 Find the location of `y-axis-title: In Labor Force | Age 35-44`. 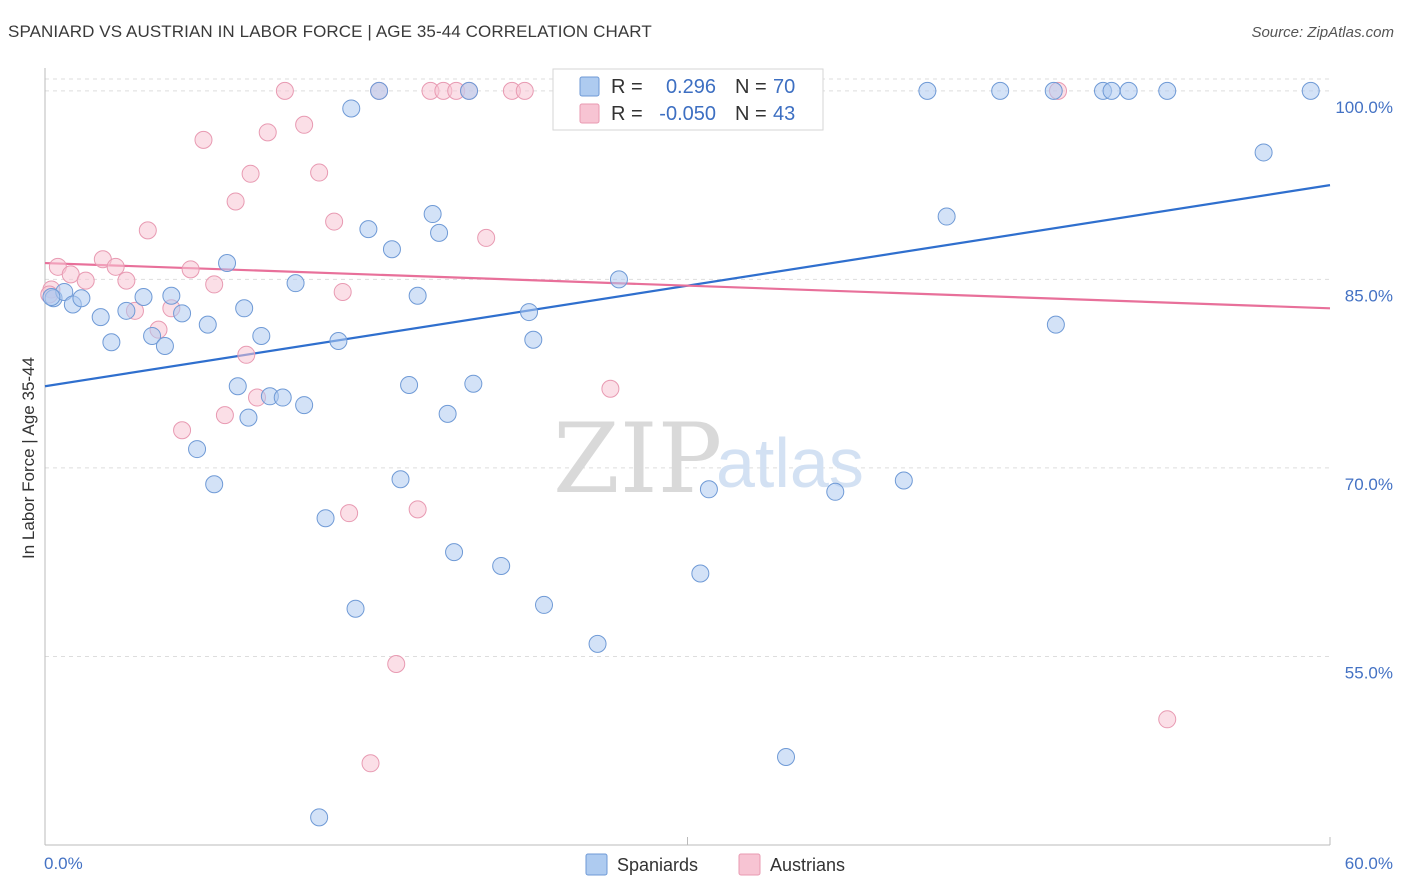

y-axis-title: In Labor Force | Age 35-44 is located at coordinates (28, 458).